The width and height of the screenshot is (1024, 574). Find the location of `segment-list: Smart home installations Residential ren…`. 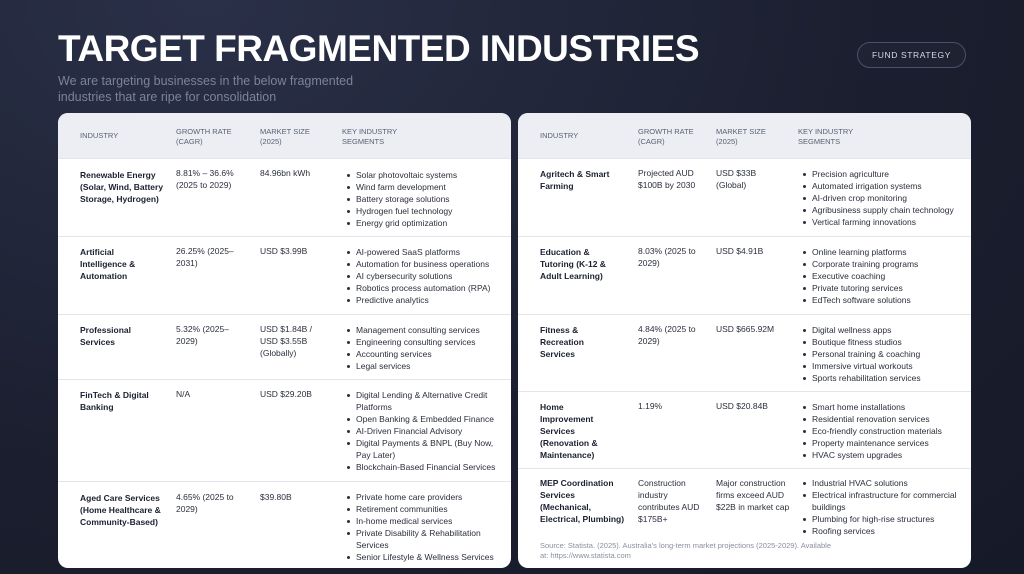

segment-list: Smart home installations Residential ren… is located at coordinates (885, 431).